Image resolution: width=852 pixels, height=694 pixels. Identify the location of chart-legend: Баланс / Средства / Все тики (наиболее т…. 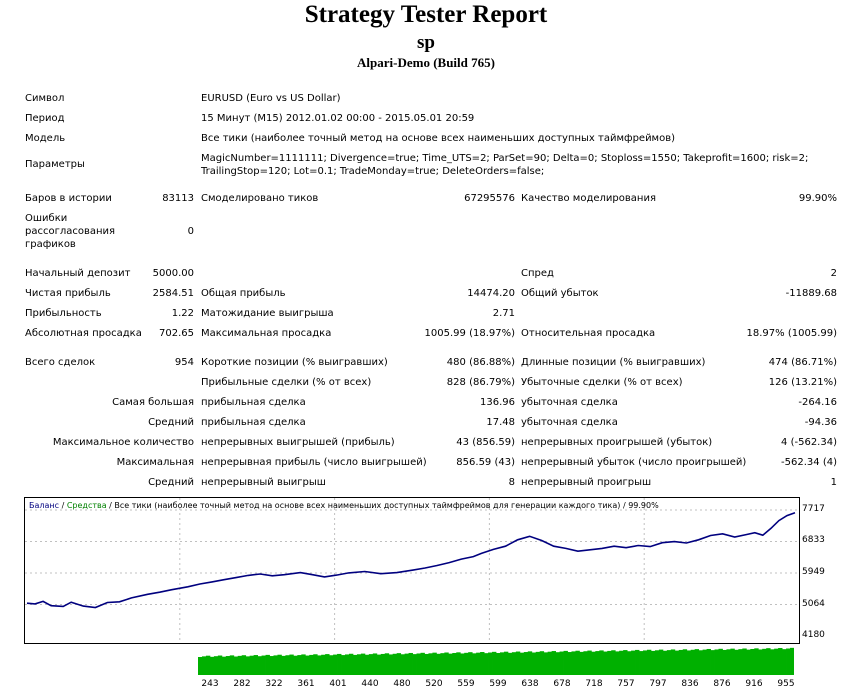
(344, 505).